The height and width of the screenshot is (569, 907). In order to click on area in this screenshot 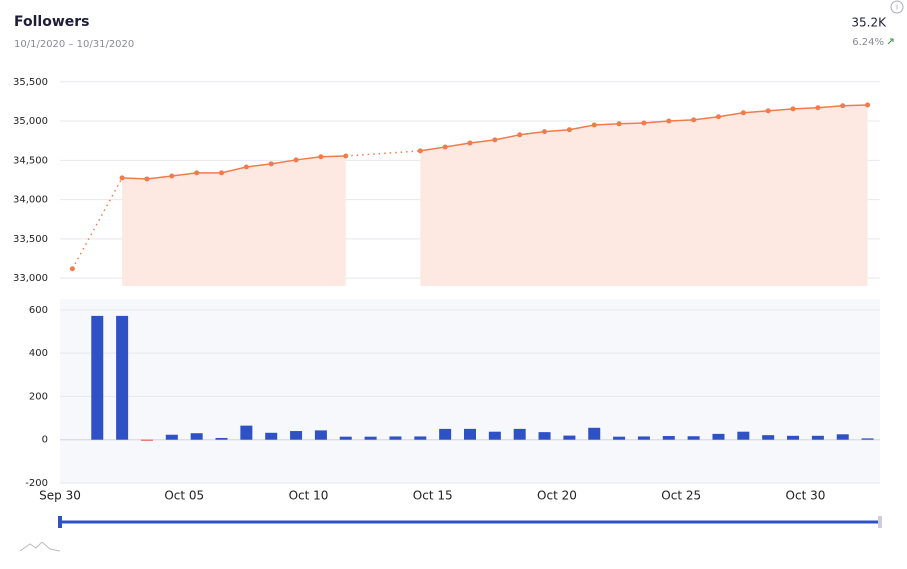, I will do `click(234, 221)`.